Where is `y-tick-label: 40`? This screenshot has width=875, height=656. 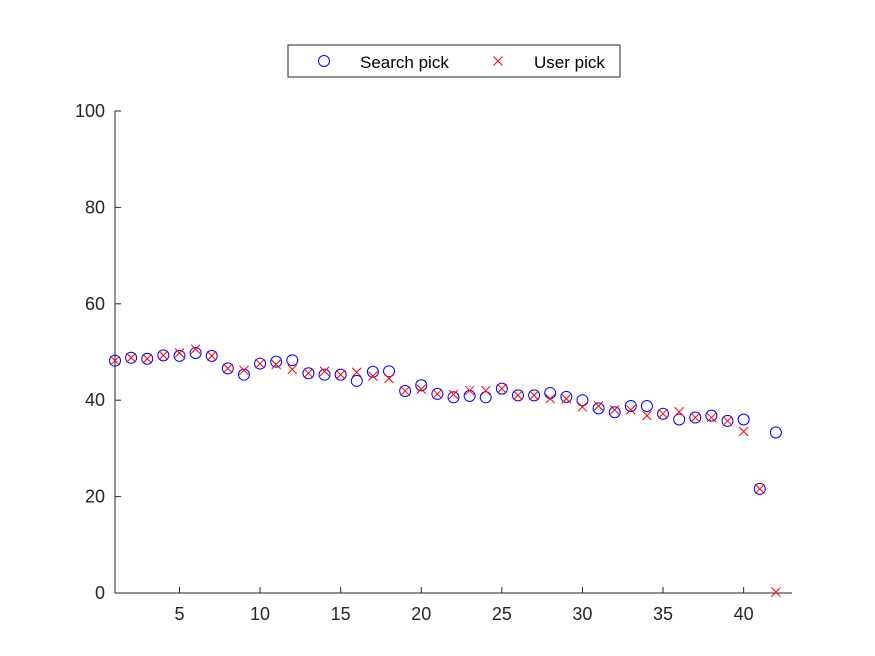
y-tick-label: 40 is located at coordinates (95, 400).